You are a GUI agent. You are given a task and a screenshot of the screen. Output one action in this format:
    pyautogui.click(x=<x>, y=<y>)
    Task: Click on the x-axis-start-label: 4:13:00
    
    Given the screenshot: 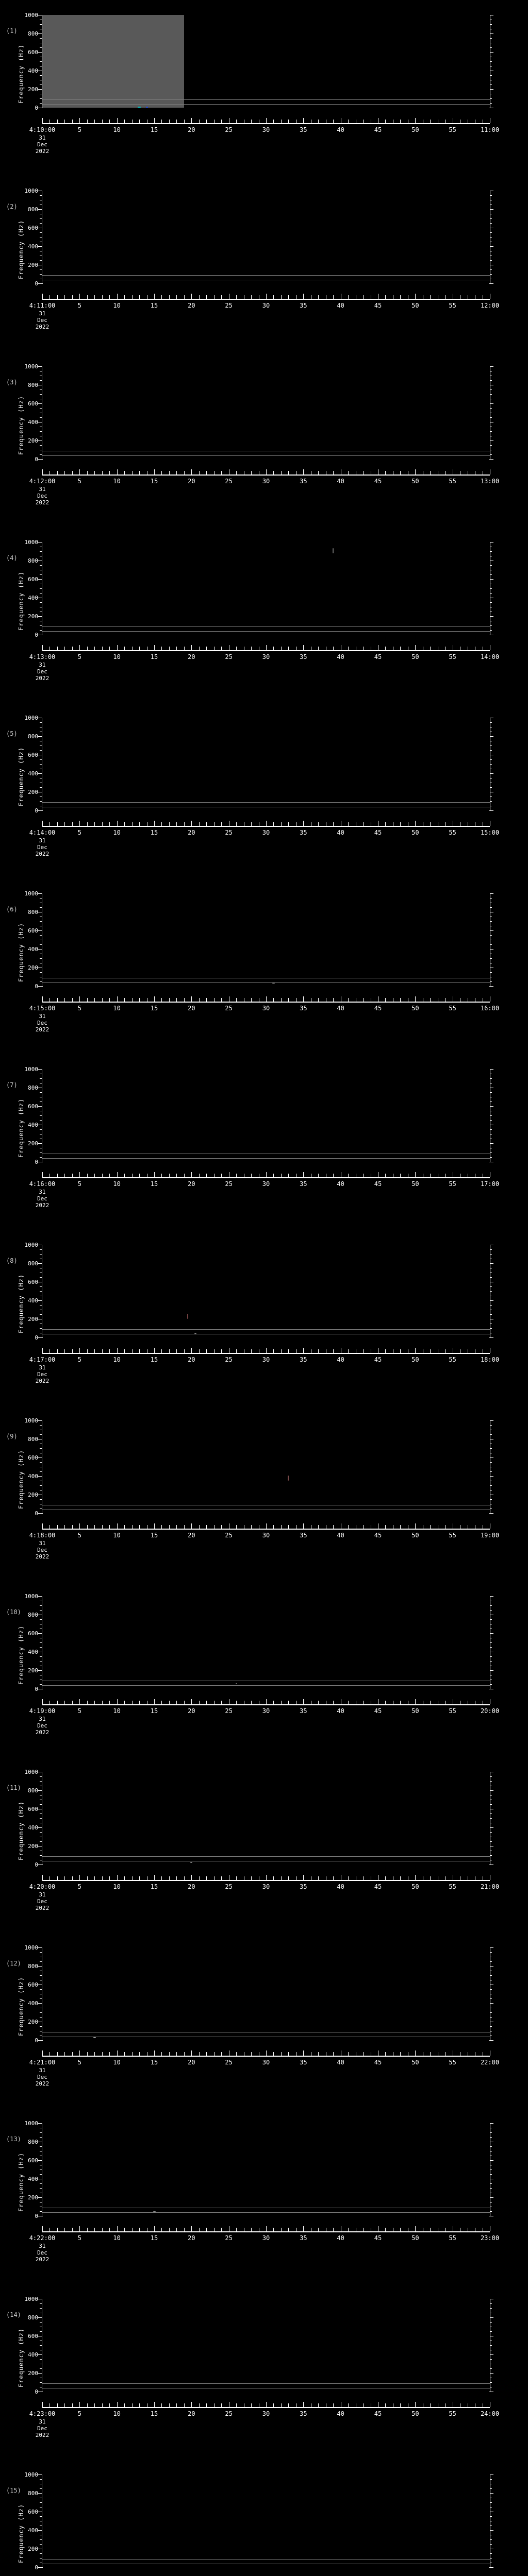 What is the action you would take?
    pyautogui.click(x=42, y=657)
    